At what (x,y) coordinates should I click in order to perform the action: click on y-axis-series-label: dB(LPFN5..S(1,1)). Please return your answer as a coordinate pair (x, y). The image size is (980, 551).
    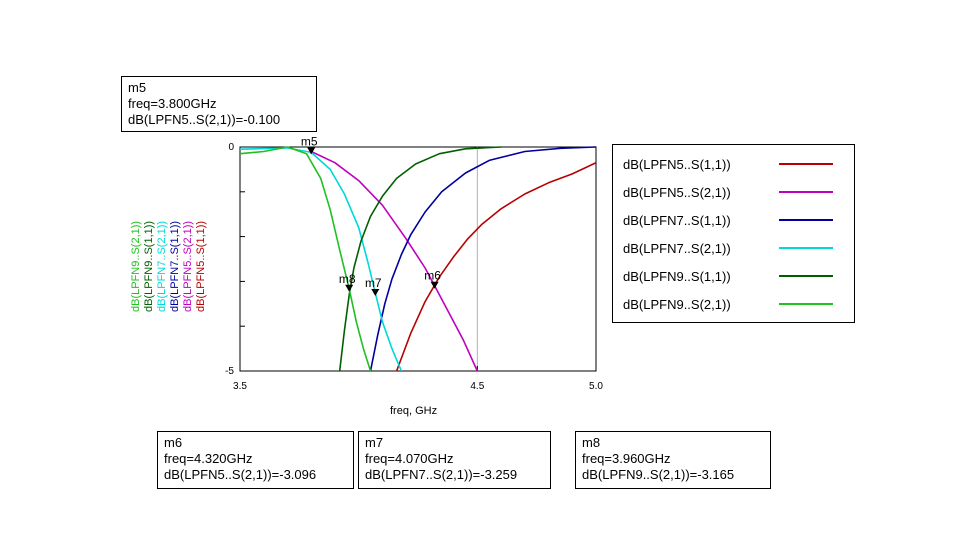
    Looking at the image, I should click on (201, 266).